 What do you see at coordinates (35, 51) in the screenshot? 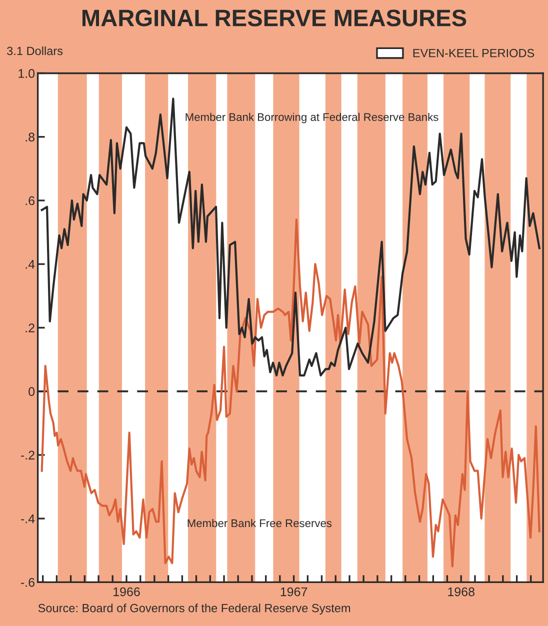
I see `y-axis-title: 3.1 Dollars` at bounding box center [35, 51].